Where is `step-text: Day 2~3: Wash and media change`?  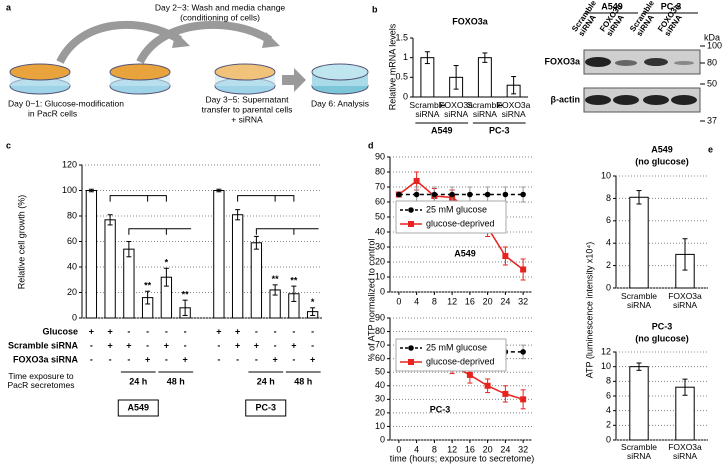
step-text: Day 2~3: Wash and media change is located at coordinates (220, 7).